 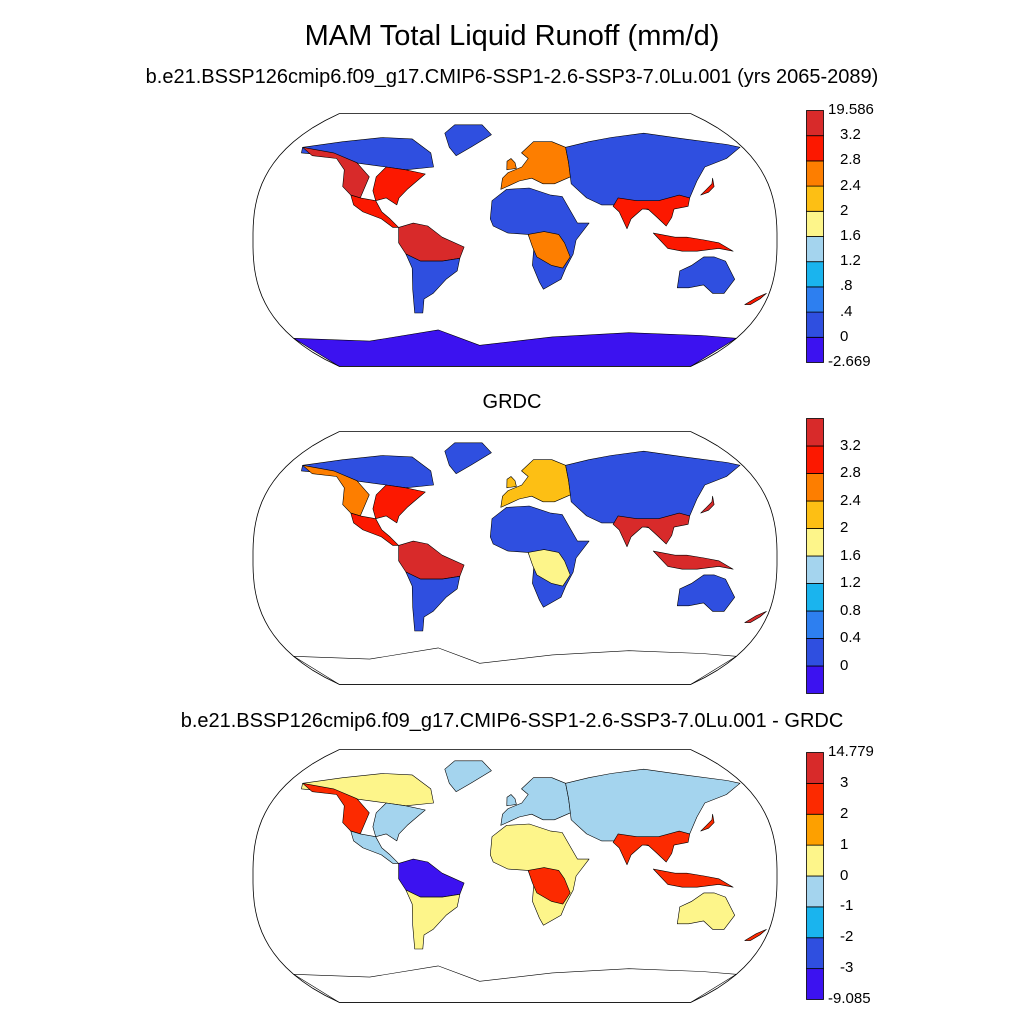 What do you see at coordinates (847, 937) in the screenshot?
I see `colorbar-label: -2` at bounding box center [847, 937].